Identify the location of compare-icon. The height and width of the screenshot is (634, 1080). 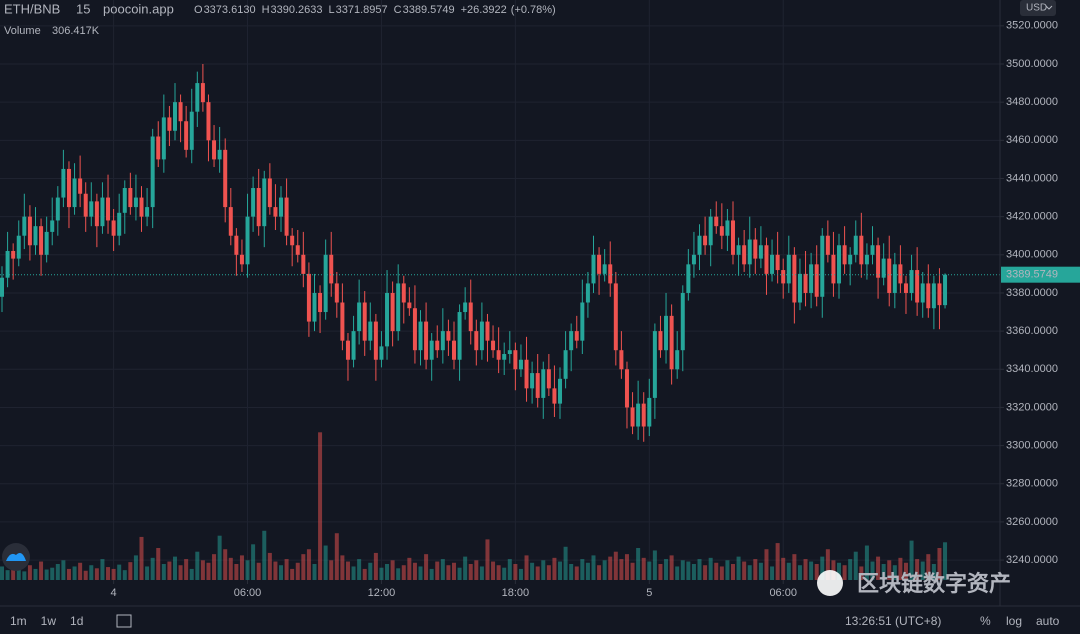
(124, 621).